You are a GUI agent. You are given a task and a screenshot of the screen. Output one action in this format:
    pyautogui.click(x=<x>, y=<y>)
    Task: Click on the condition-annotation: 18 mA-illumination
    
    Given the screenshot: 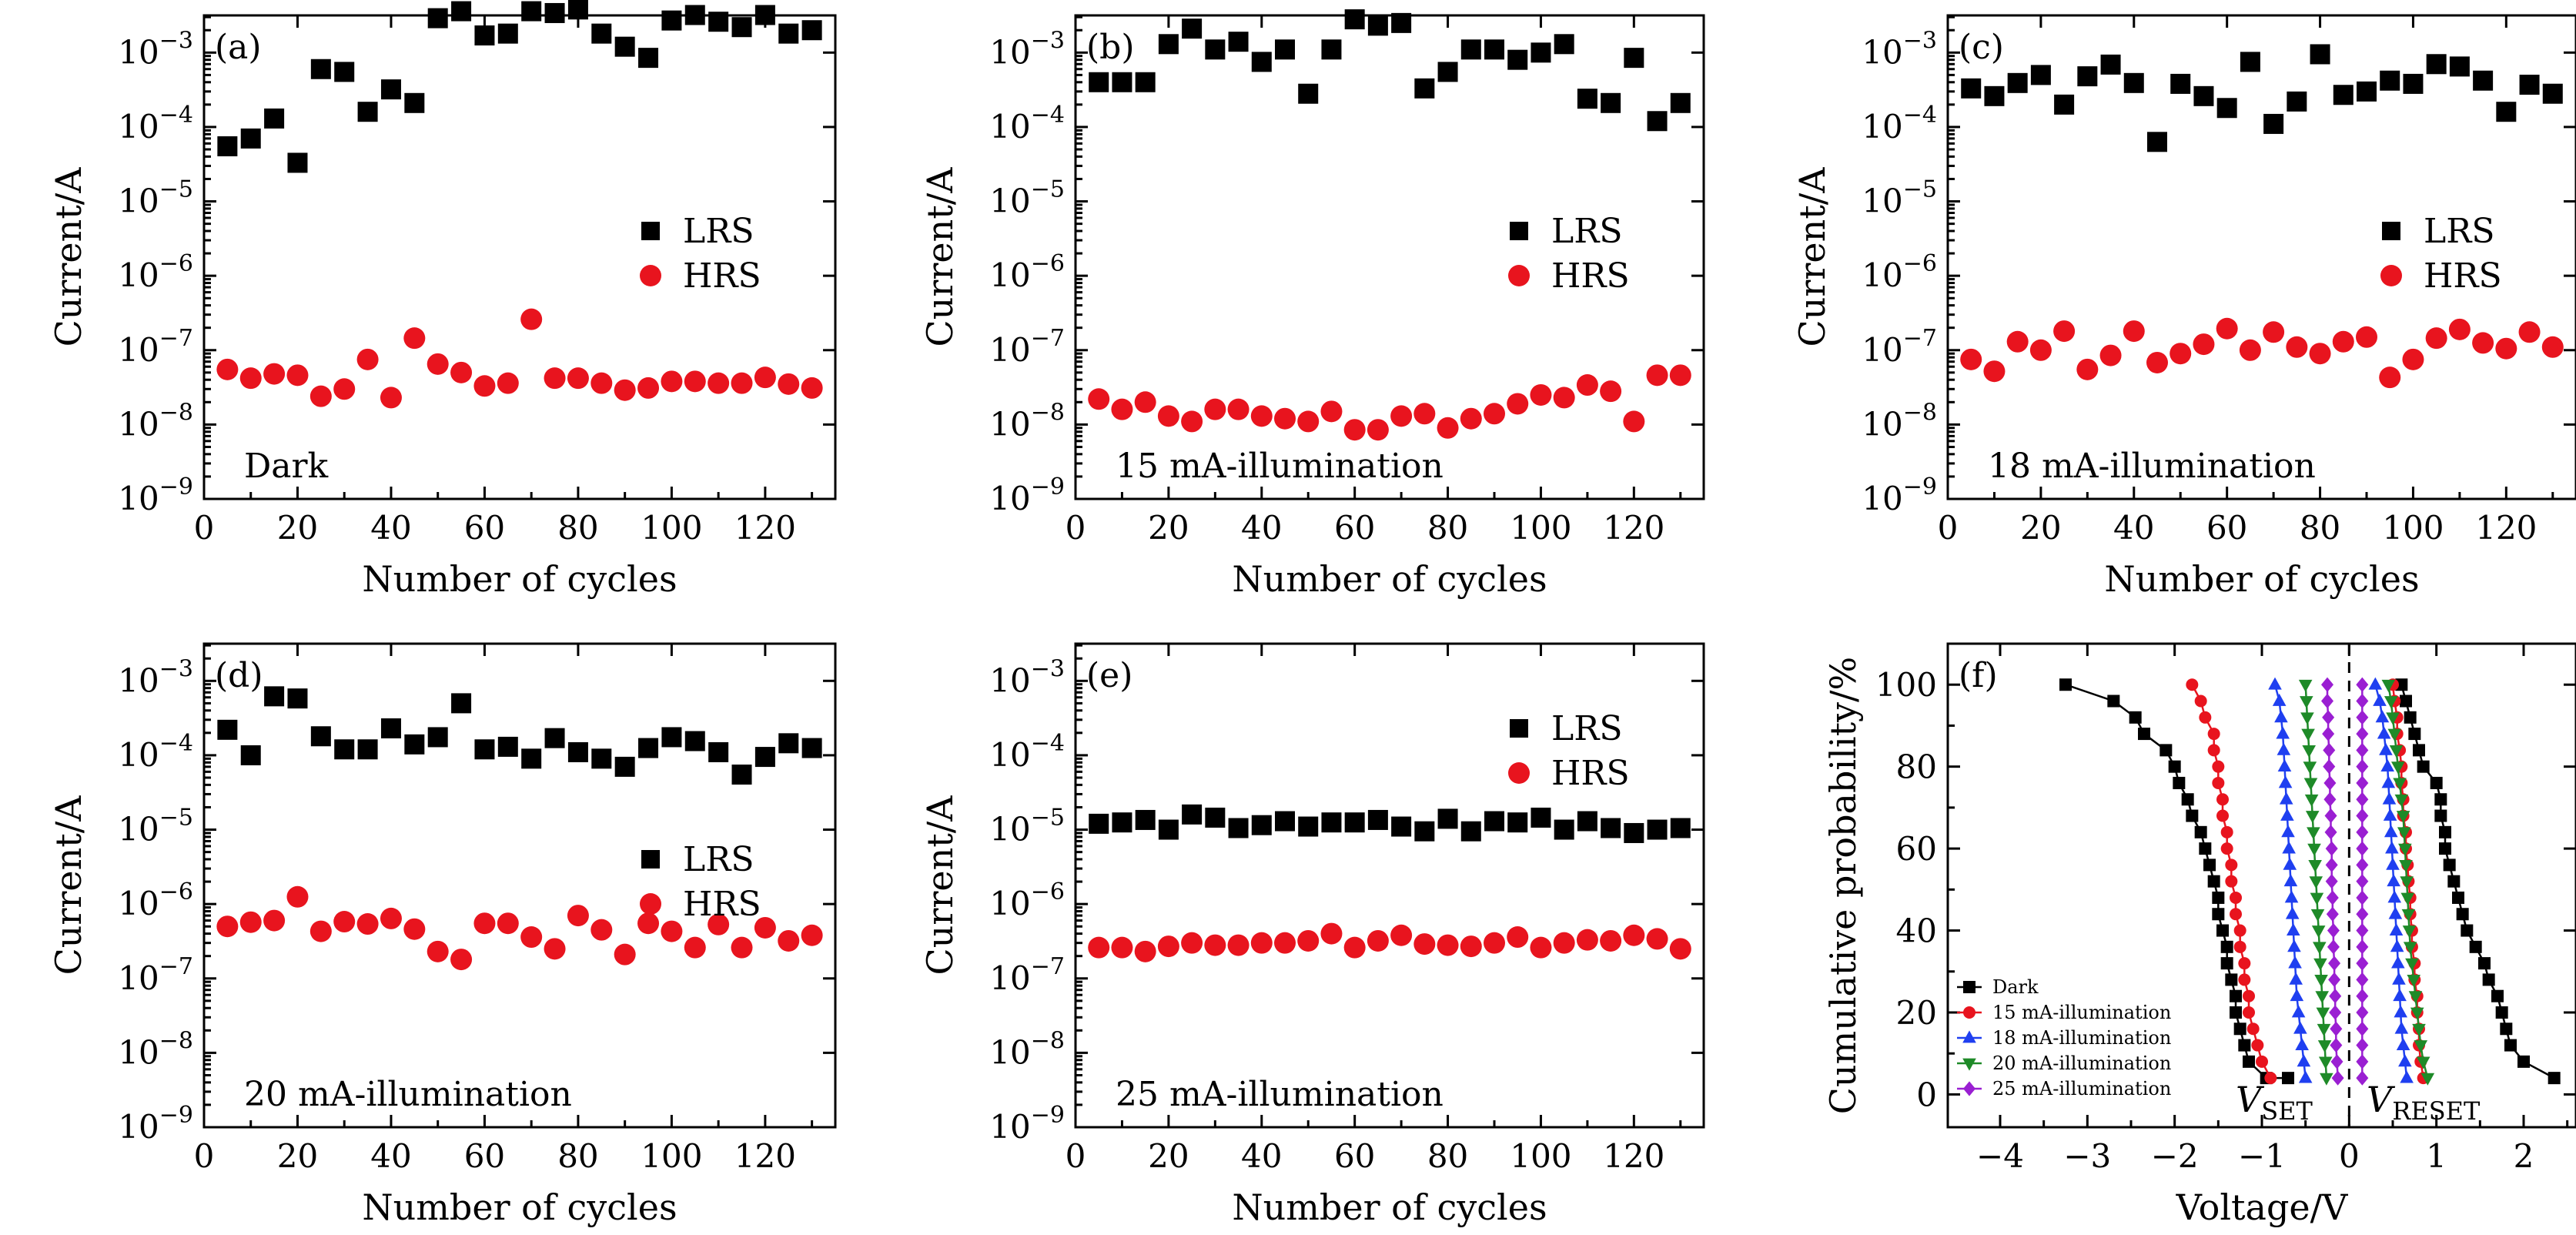 What is the action you would take?
    pyautogui.click(x=2152, y=466)
    